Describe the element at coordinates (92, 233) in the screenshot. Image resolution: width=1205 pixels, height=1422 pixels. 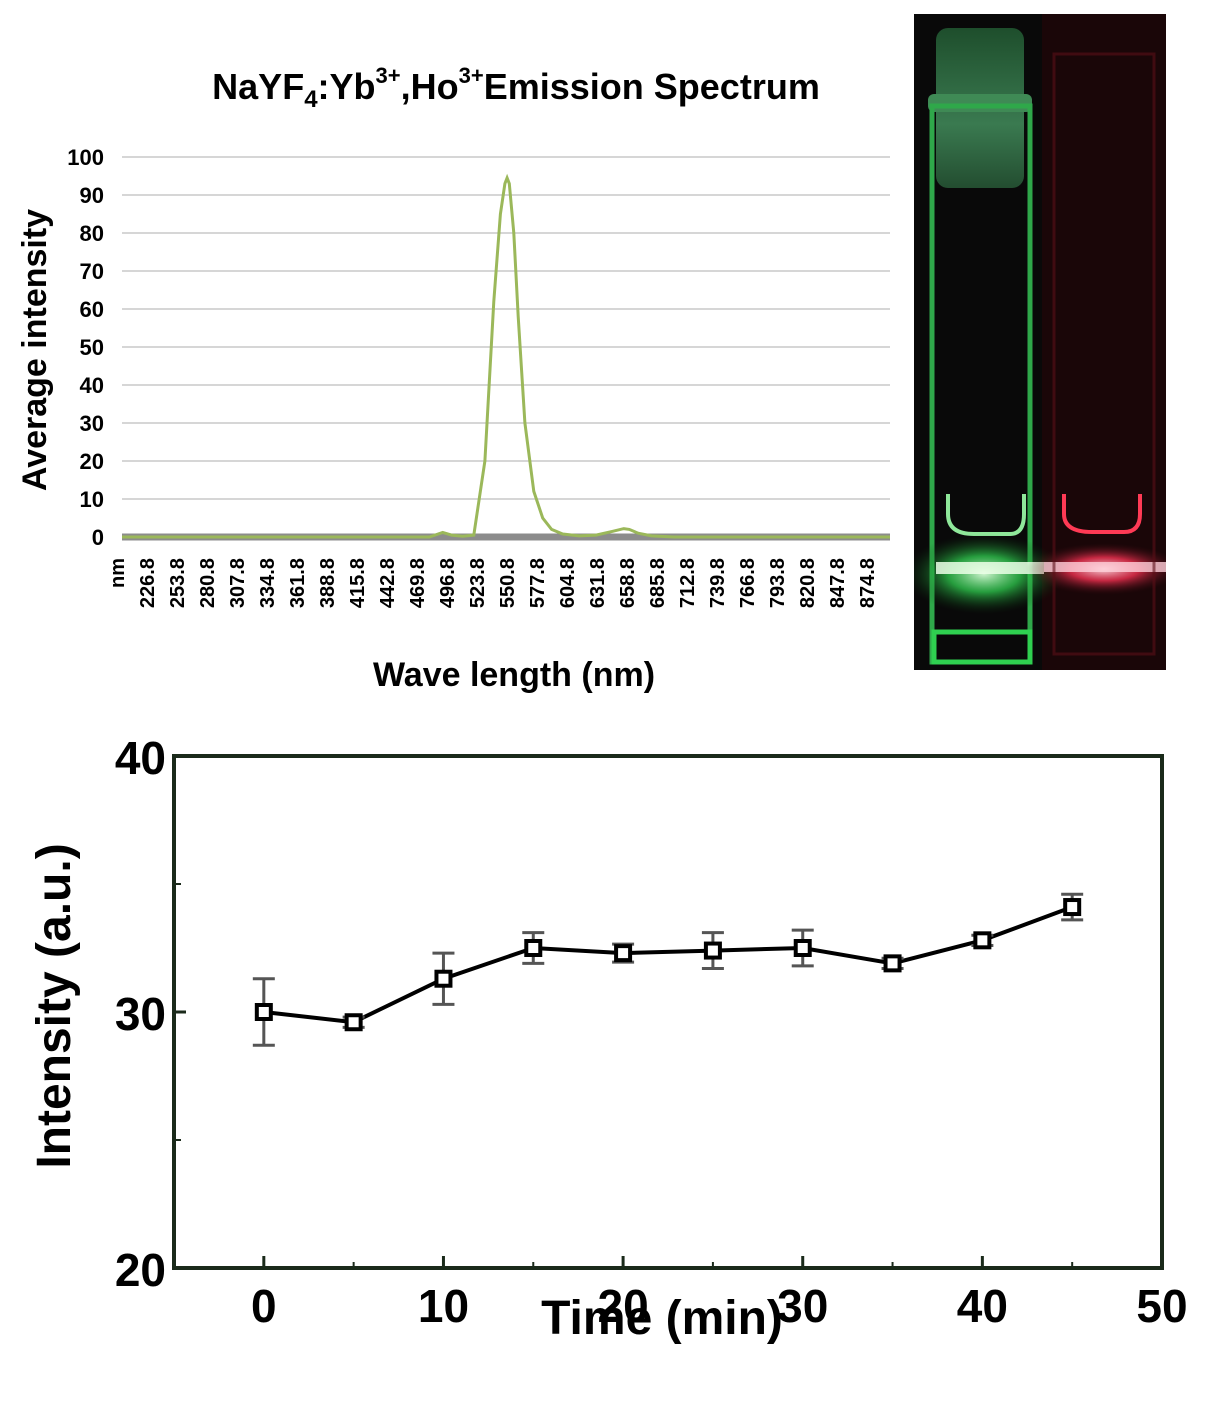
I see `spectrum-y-tick-8: 80` at that location.